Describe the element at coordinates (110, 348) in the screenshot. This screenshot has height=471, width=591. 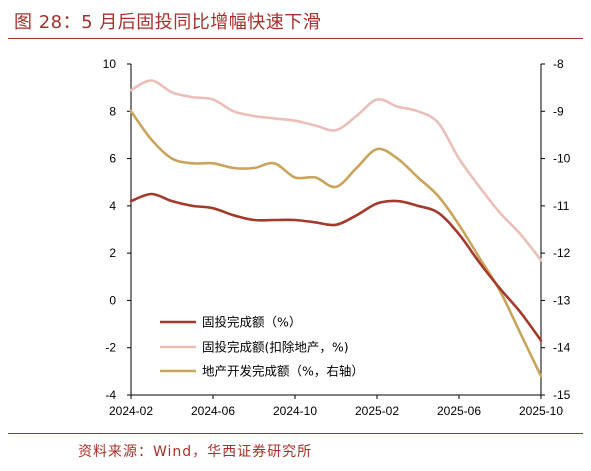
I see `left-tick-label: -2` at that location.